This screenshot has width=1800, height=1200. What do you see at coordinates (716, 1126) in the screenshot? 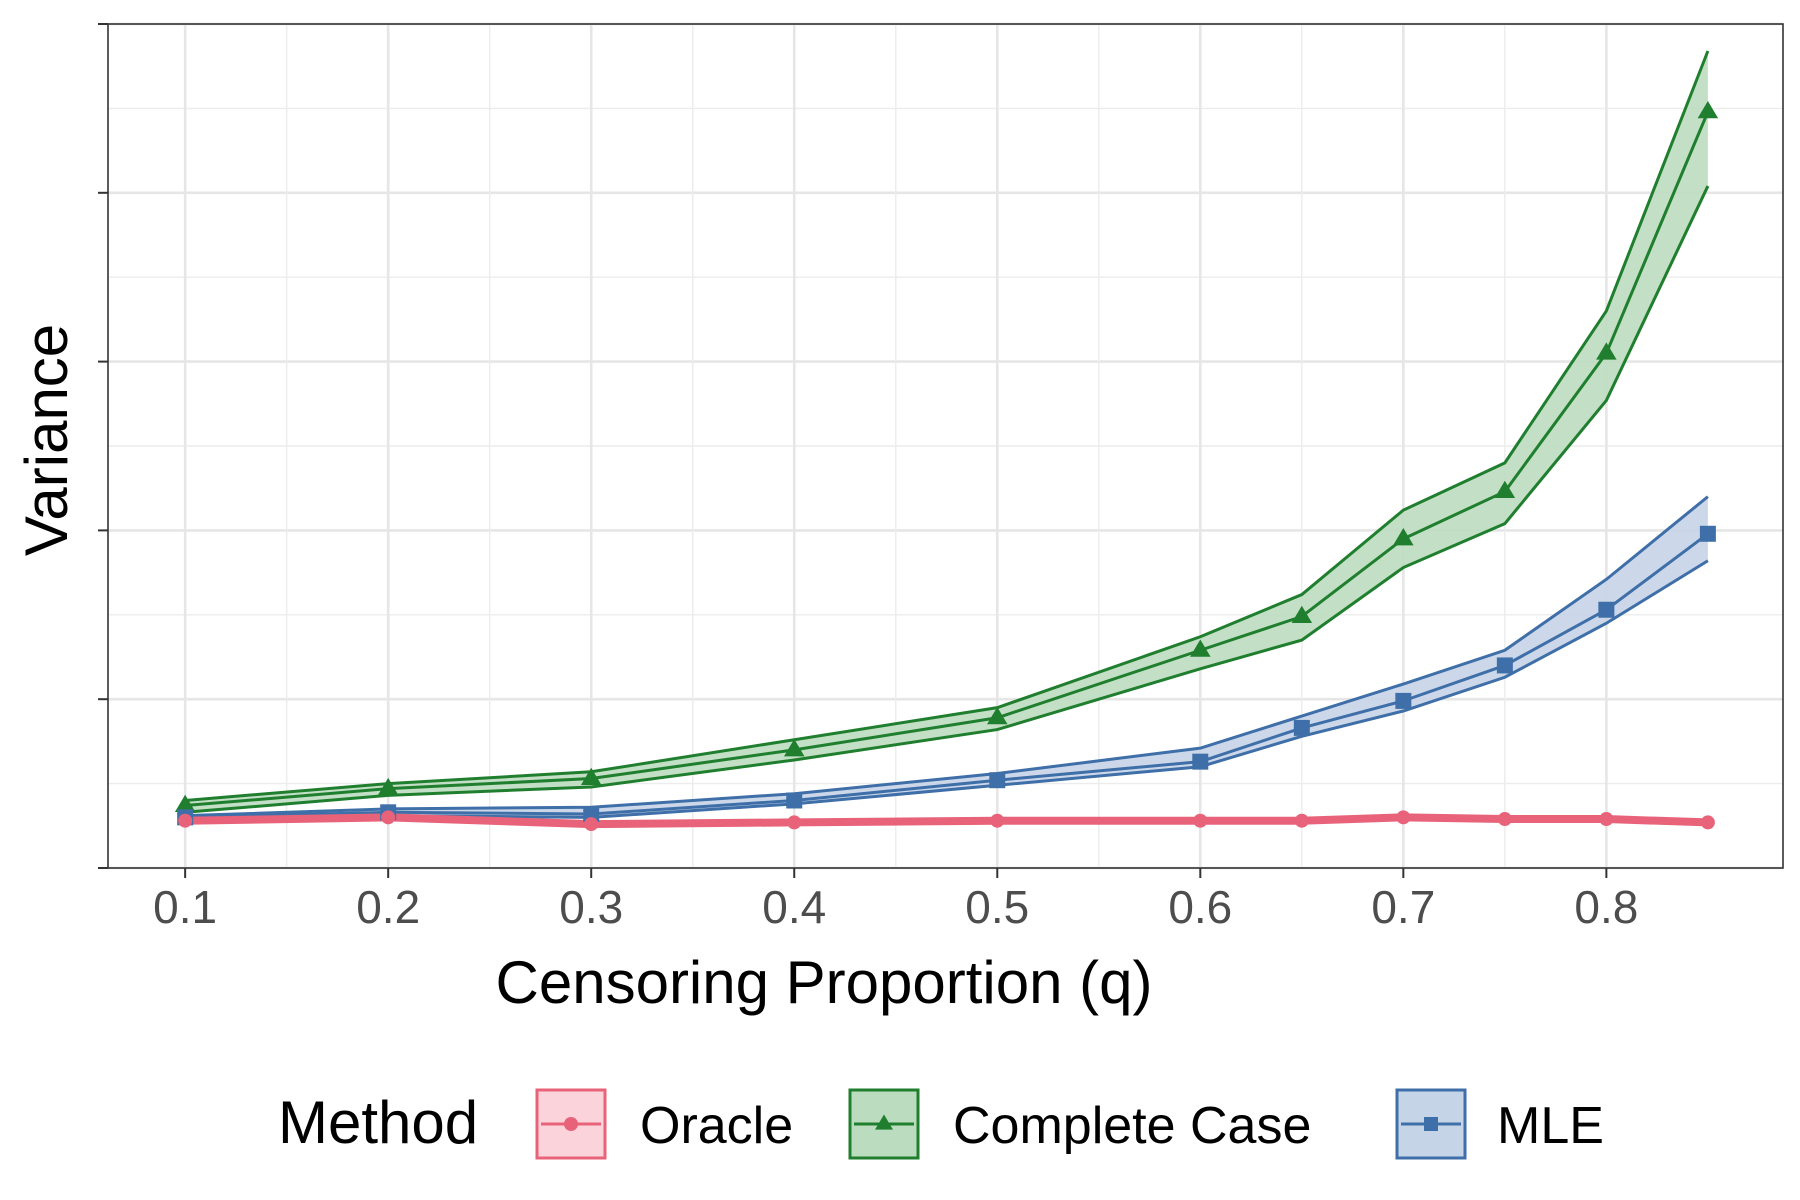
I see `legend-label-oracle: Oracle` at bounding box center [716, 1126].